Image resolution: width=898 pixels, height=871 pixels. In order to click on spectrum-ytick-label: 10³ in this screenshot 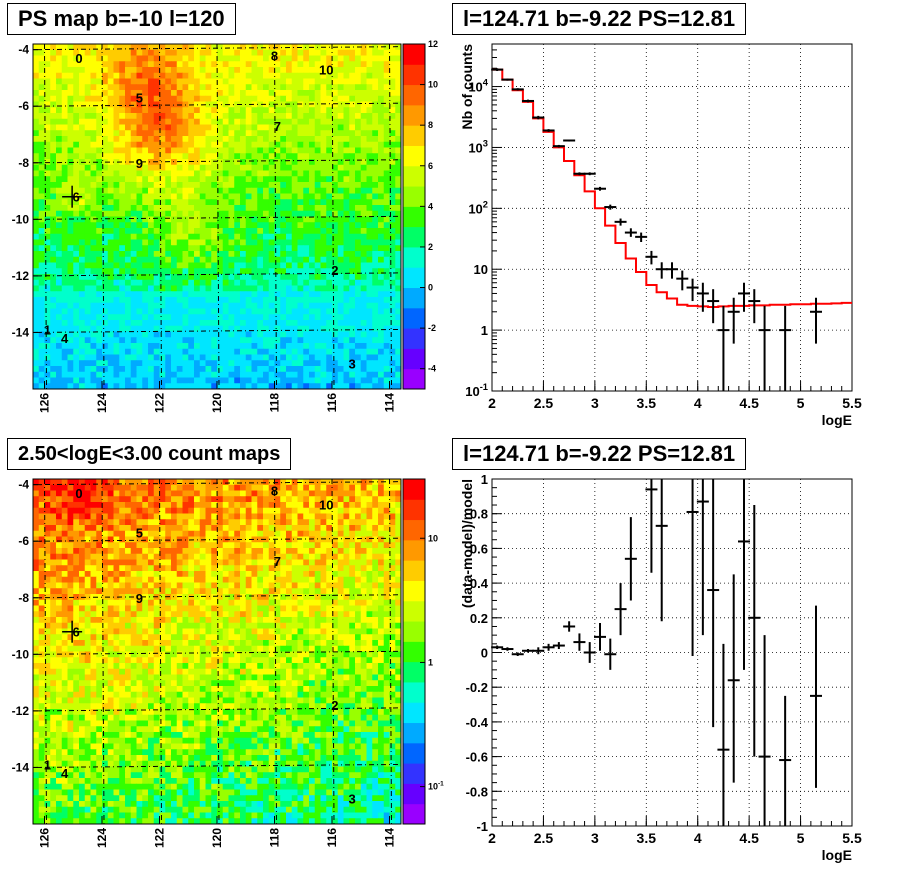, I will do `click(478, 147)`.